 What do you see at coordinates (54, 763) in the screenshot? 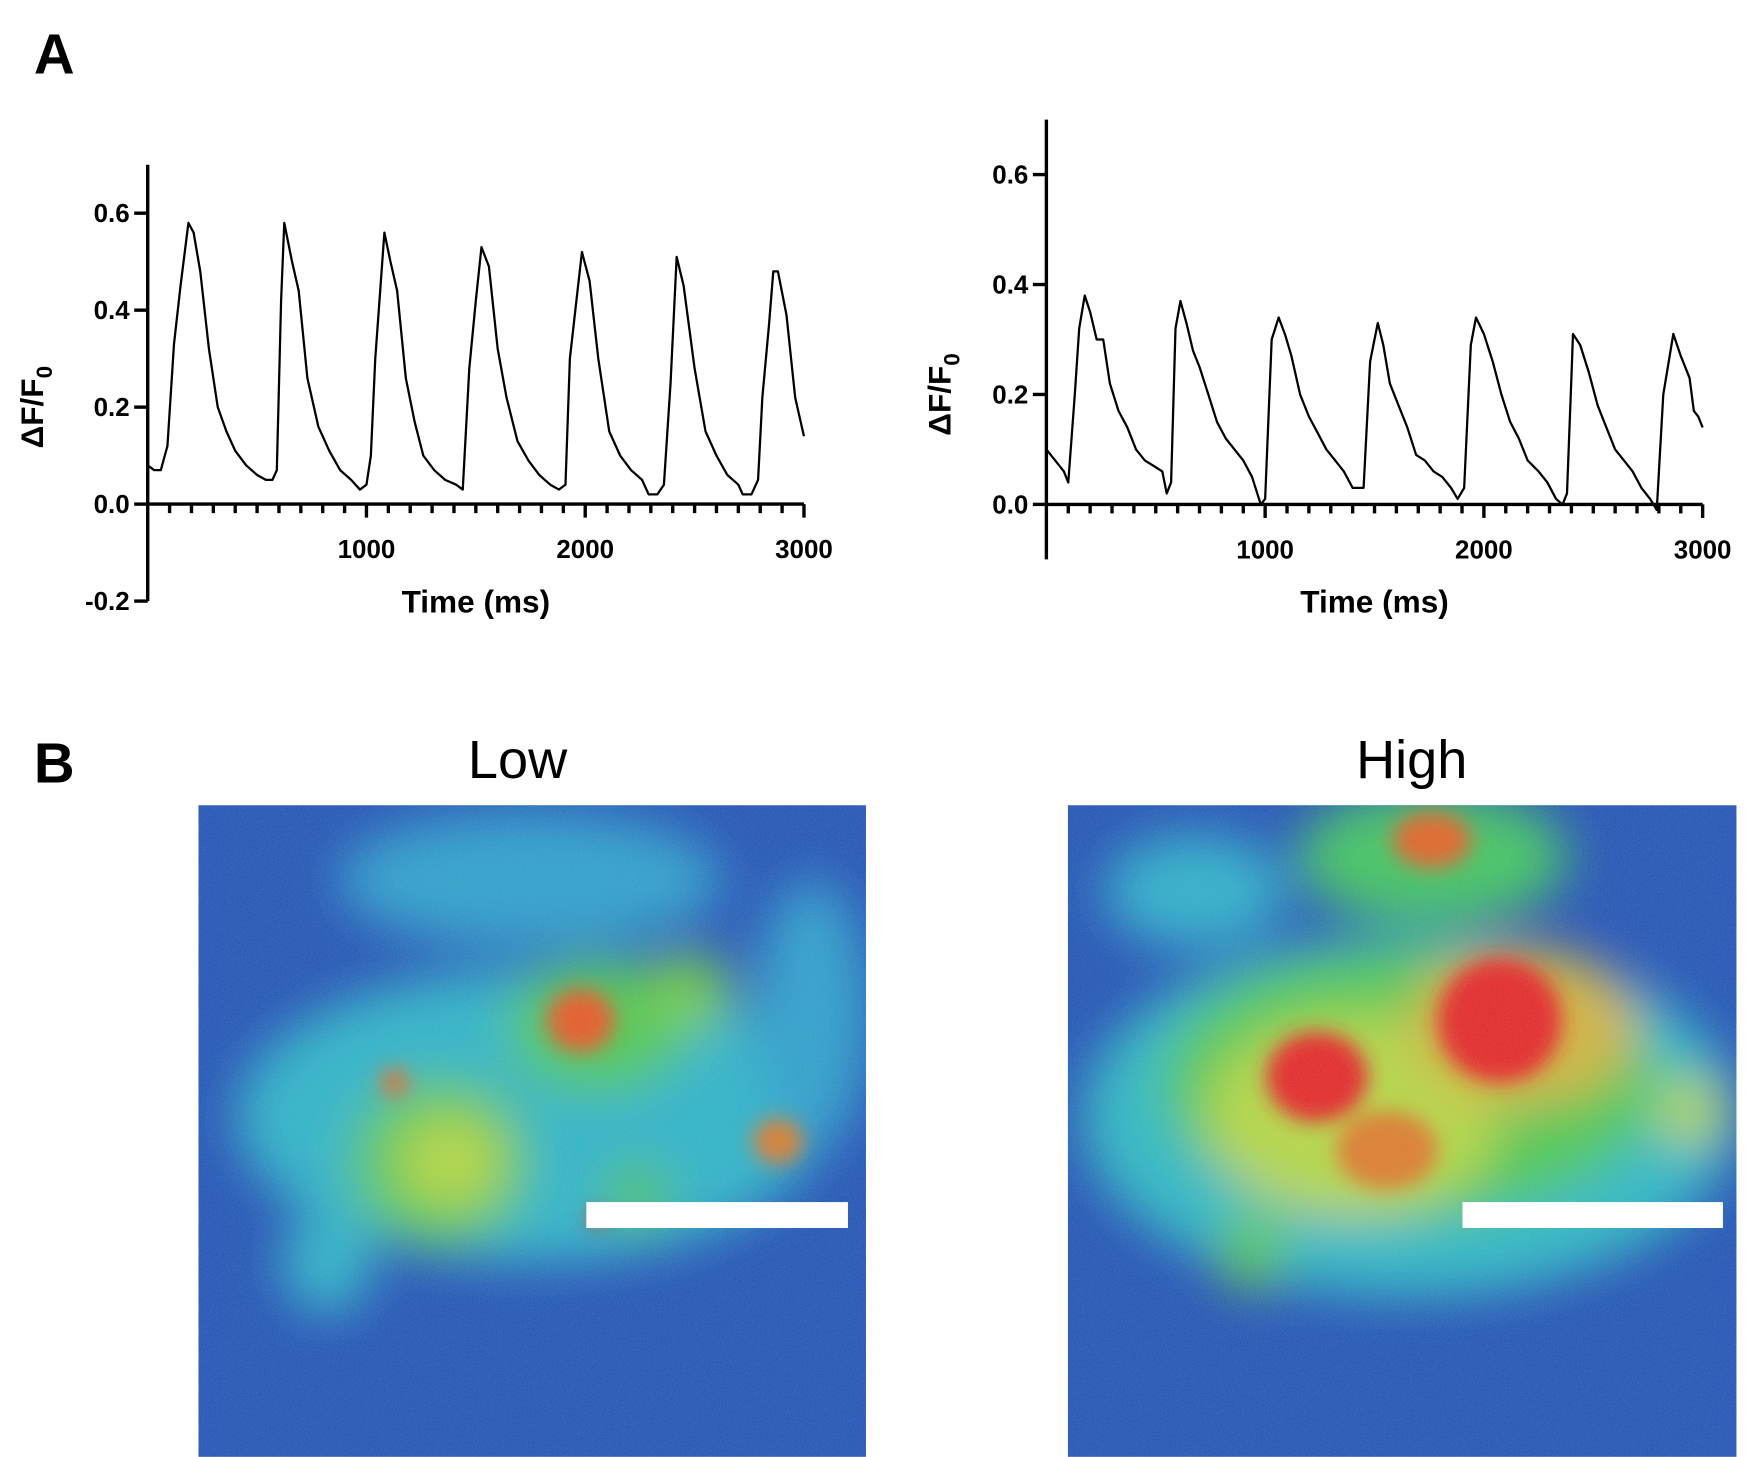
I see `panel-label: B` at bounding box center [54, 763].